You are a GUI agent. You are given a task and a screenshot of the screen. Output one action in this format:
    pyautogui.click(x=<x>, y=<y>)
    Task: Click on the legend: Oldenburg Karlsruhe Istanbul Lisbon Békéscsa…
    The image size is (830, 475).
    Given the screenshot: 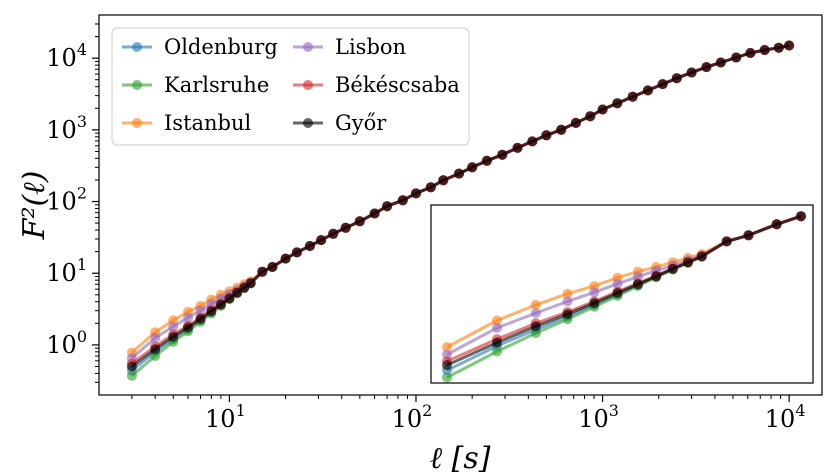 What is the action you would take?
    pyautogui.click(x=290, y=86)
    